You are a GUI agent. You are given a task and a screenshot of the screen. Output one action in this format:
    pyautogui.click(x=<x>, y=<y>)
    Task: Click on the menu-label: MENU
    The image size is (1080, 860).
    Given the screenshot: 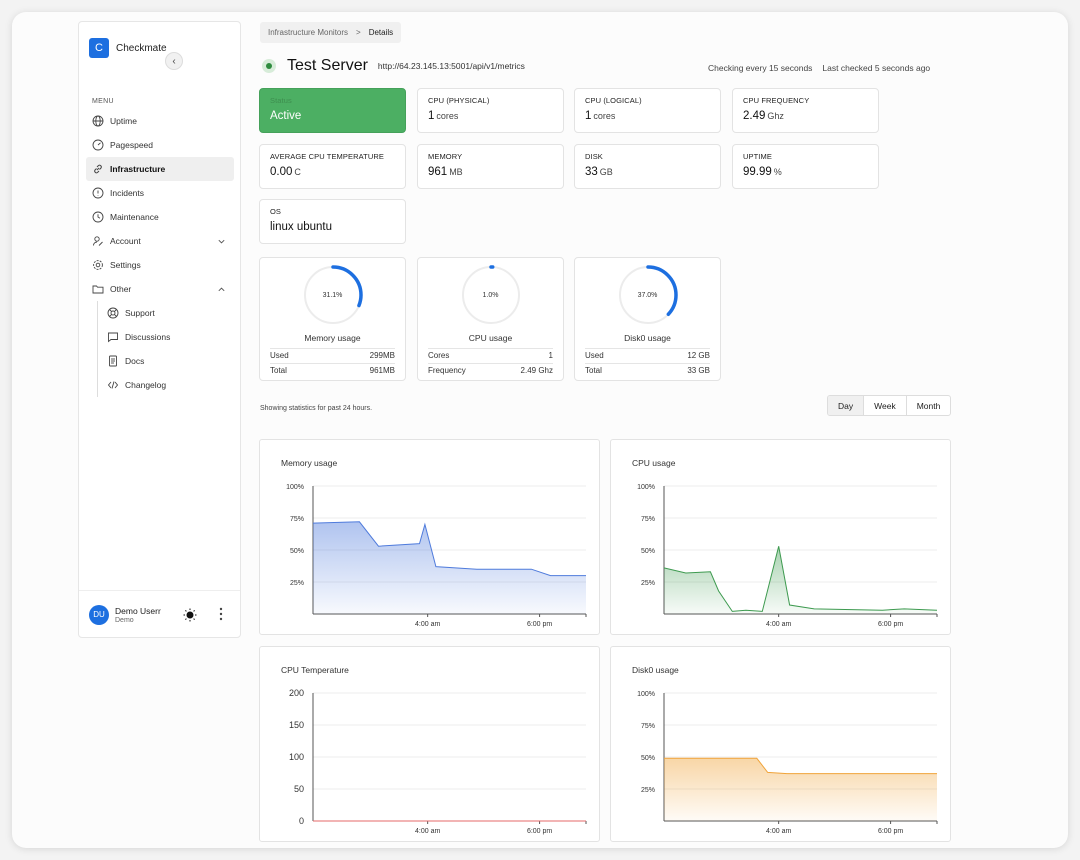 What is the action you would take?
    pyautogui.click(x=103, y=101)
    